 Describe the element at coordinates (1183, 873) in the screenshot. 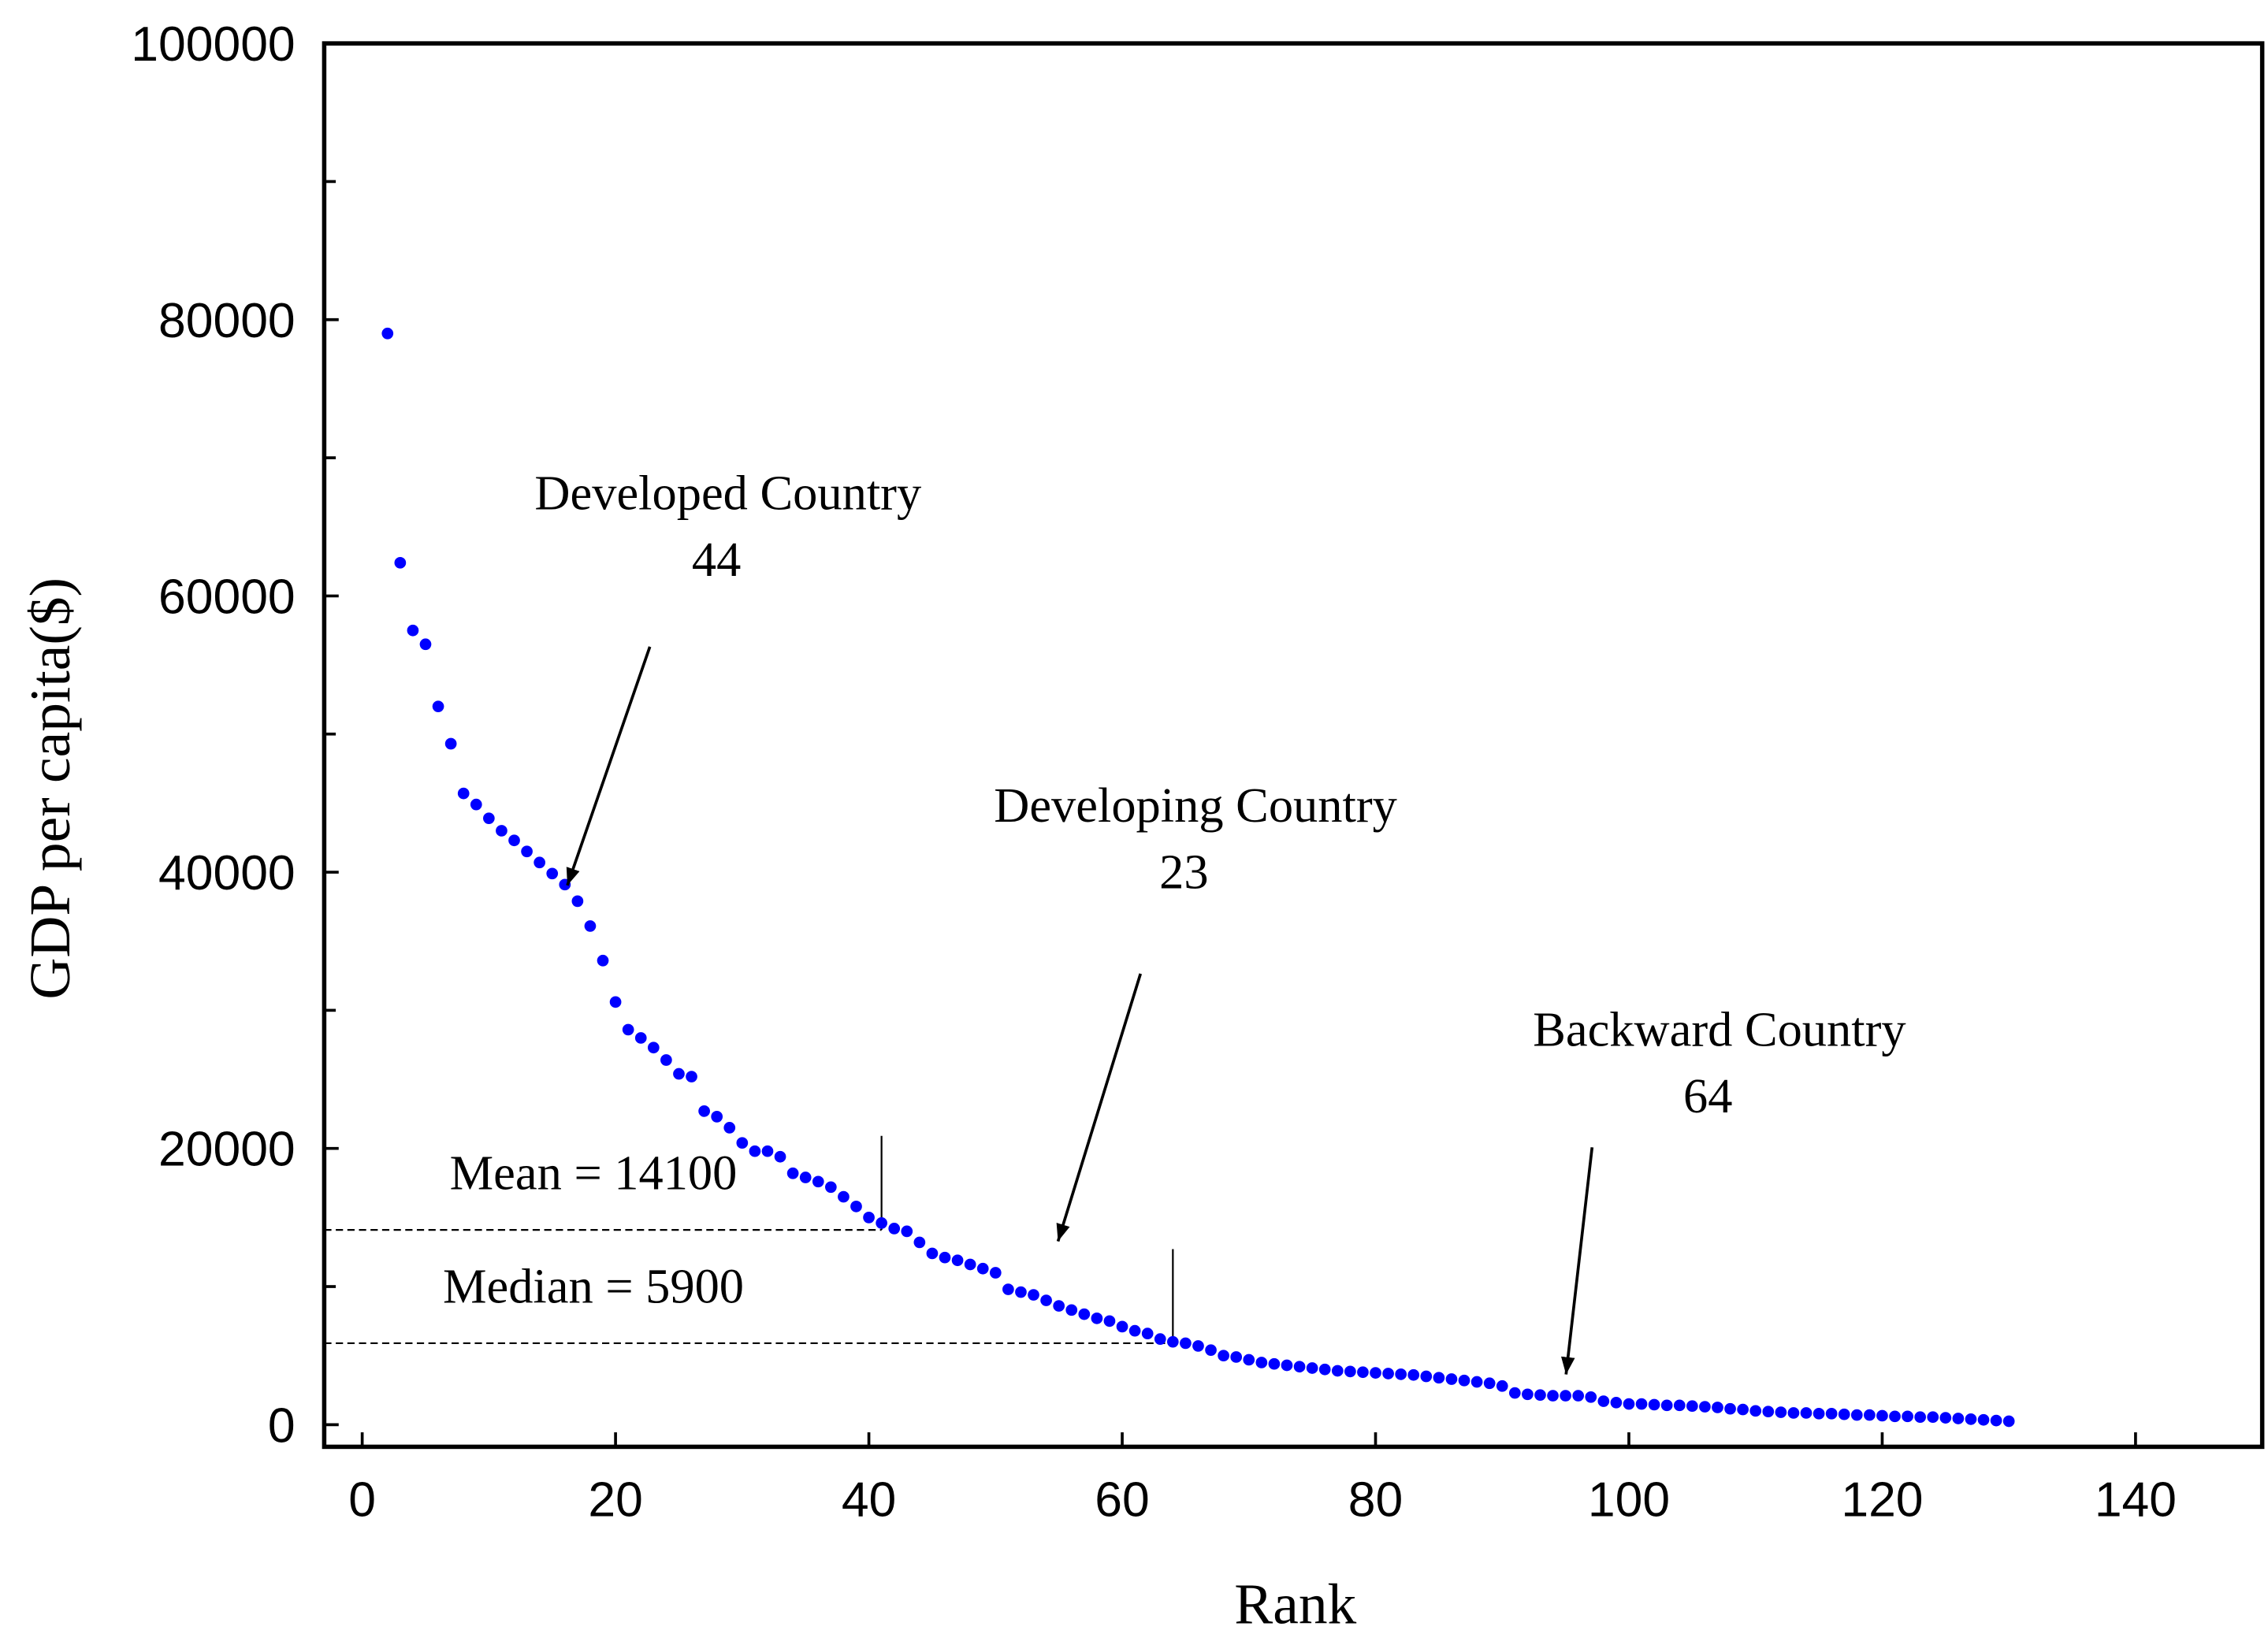

I see `annotation-count: 23` at that location.